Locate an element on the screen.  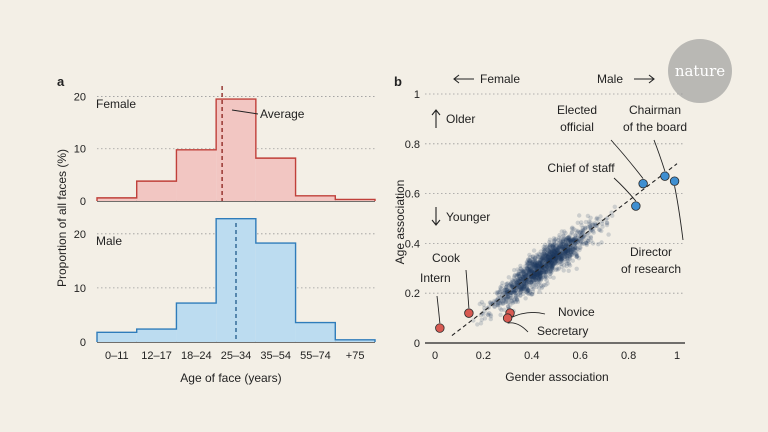
y-tick-label: 0.4 is located at coordinates (412, 244).